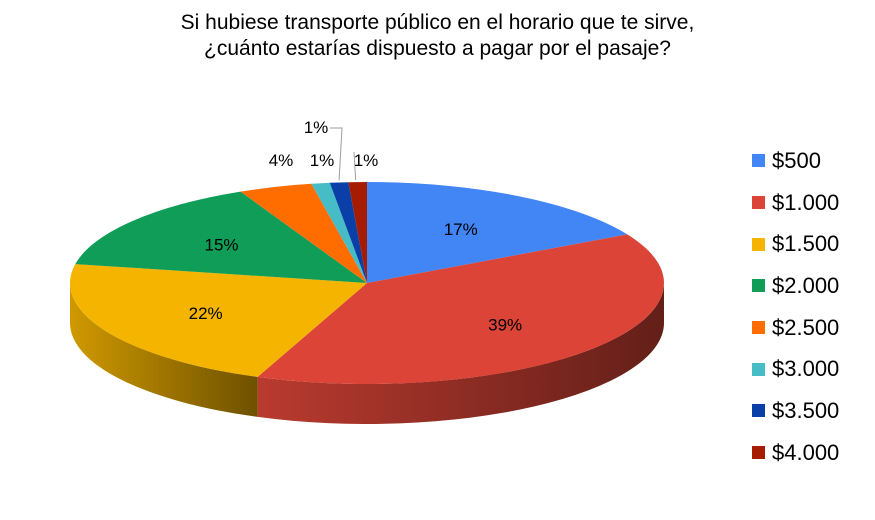 Image resolution: width=875 pixels, height=520 pixels. What do you see at coordinates (806, 202) in the screenshot?
I see `legend-label: $1.000` at bounding box center [806, 202].